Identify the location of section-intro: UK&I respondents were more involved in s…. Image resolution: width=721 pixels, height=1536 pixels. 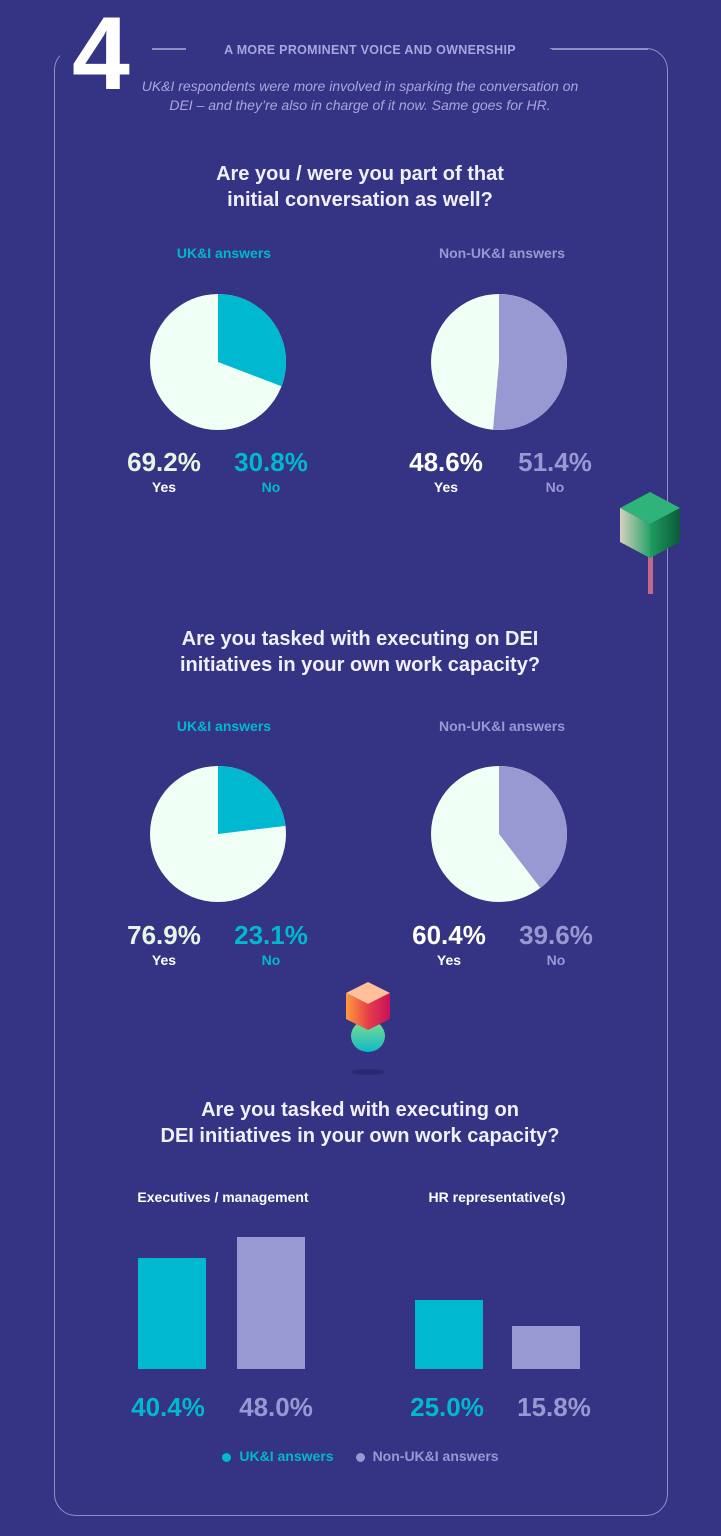
(360, 95).